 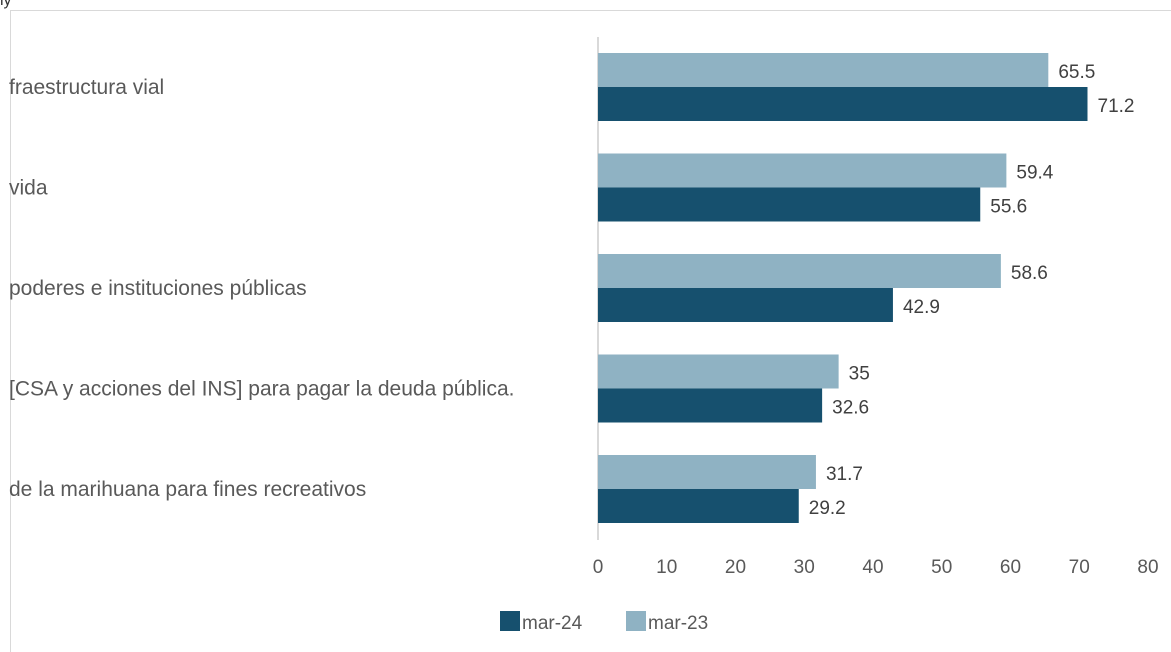 I want to click on data-label-mar-23: 31.7, so click(x=844, y=474).